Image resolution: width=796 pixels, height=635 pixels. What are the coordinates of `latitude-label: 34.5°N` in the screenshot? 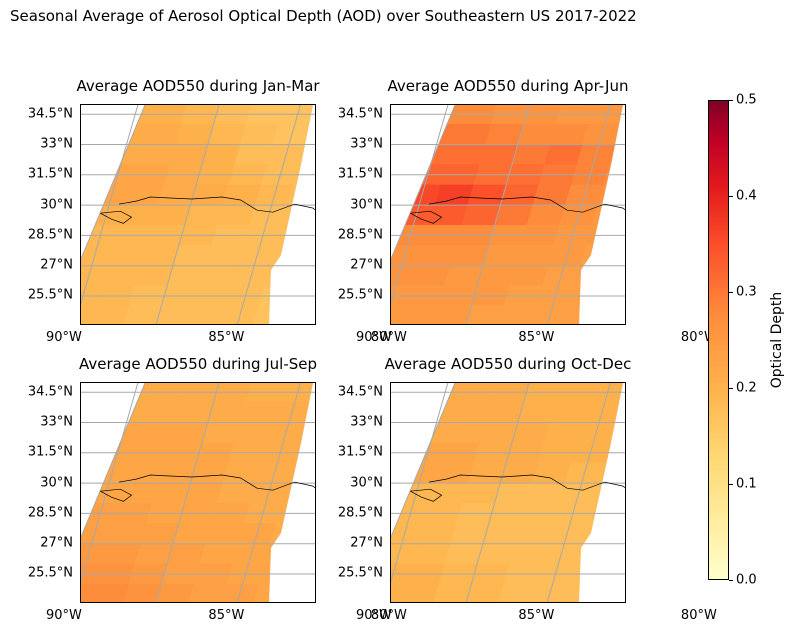 It's located at (360, 114).